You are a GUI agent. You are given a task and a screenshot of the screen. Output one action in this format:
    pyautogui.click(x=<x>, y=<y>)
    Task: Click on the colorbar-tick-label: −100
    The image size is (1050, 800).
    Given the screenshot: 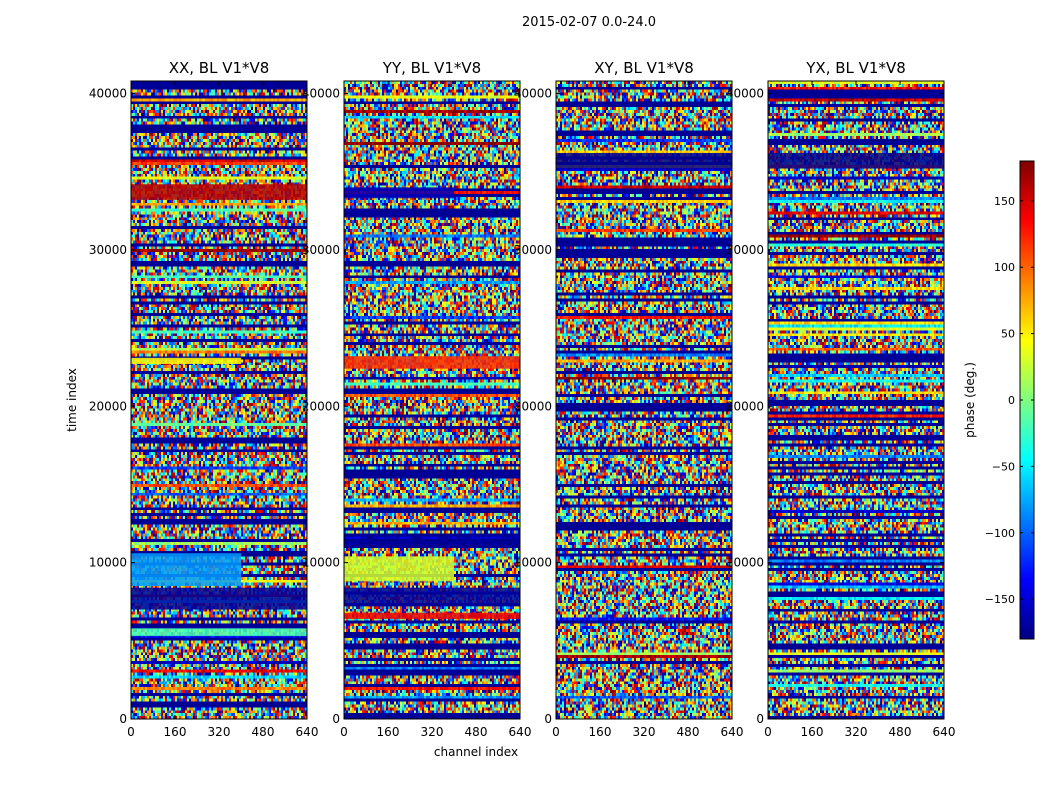 What is the action you would take?
    pyautogui.click(x=1000, y=533)
    